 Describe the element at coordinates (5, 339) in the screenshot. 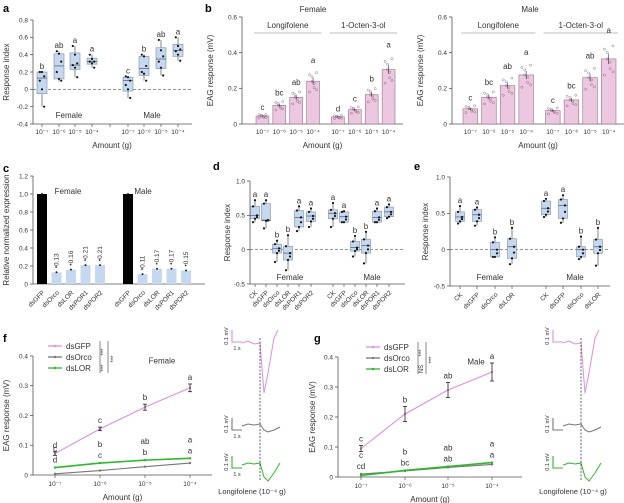

I see `panel-letter-f: f` at that location.